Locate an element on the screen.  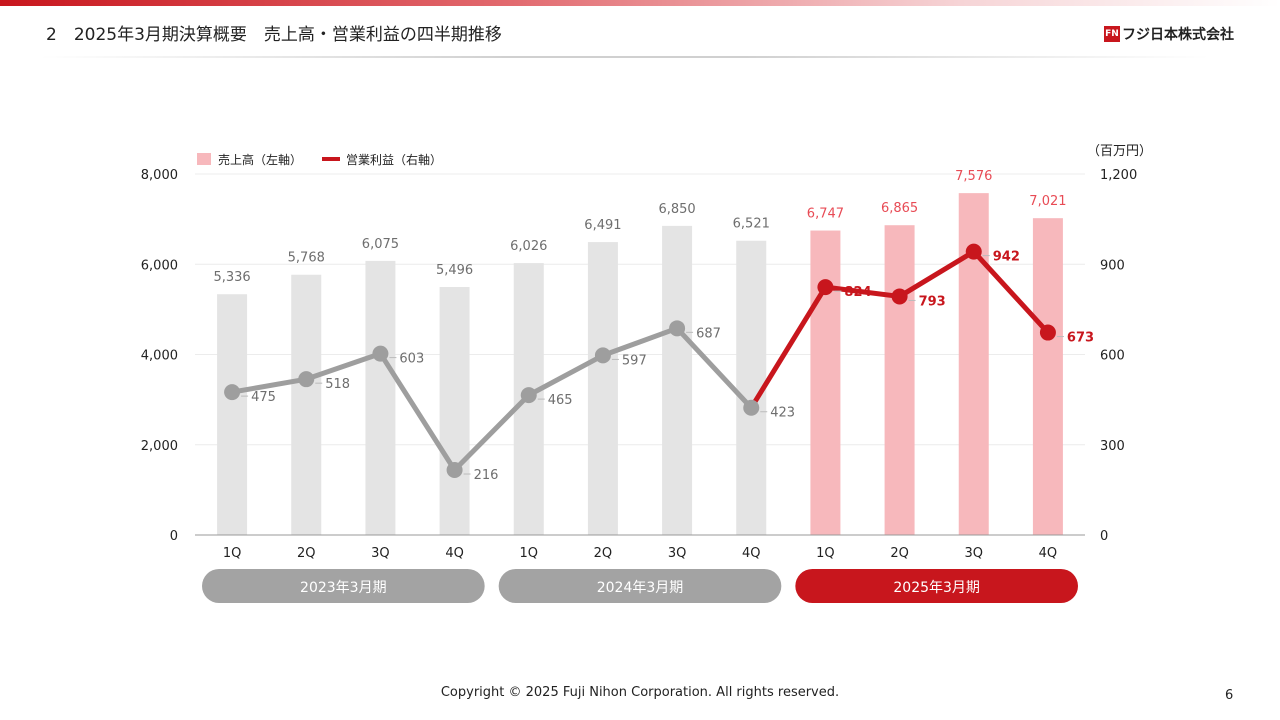
fiscal-period-label: 2023年3月期 is located at coordinates (343, 588).